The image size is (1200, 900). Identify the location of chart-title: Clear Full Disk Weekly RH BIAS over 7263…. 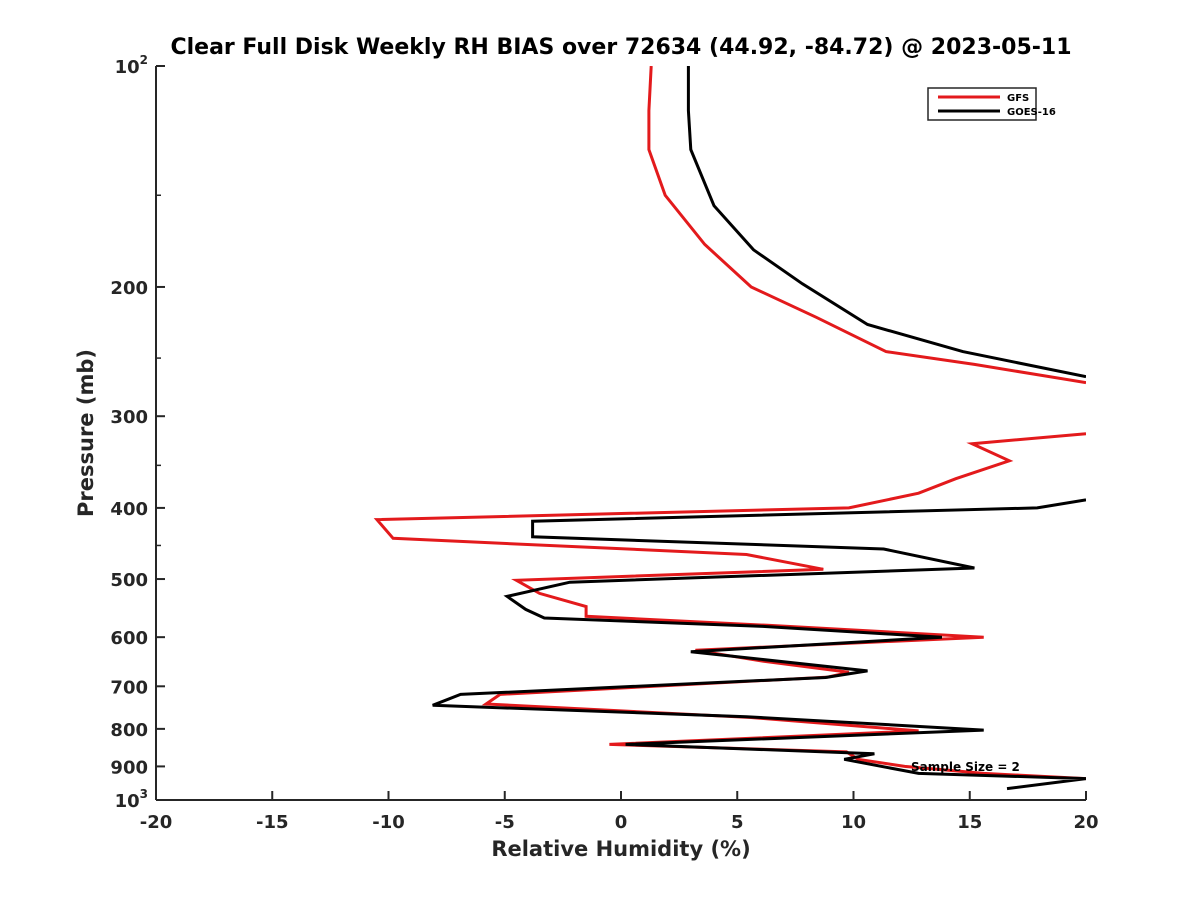
(620, 47).